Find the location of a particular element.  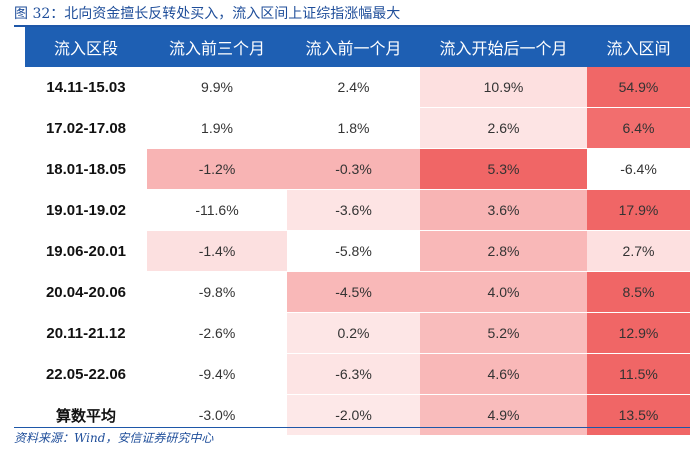

table-cell: 5.2% is located at coordinates (503, 333).